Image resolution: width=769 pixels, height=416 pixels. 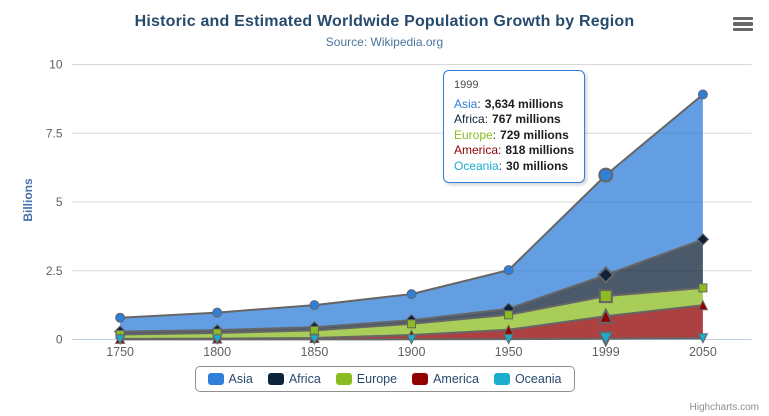 What do you see at coordinates (59, 202) in the screenshot?
I see `y-axis-label: 5` at bounding box center [59, 202].